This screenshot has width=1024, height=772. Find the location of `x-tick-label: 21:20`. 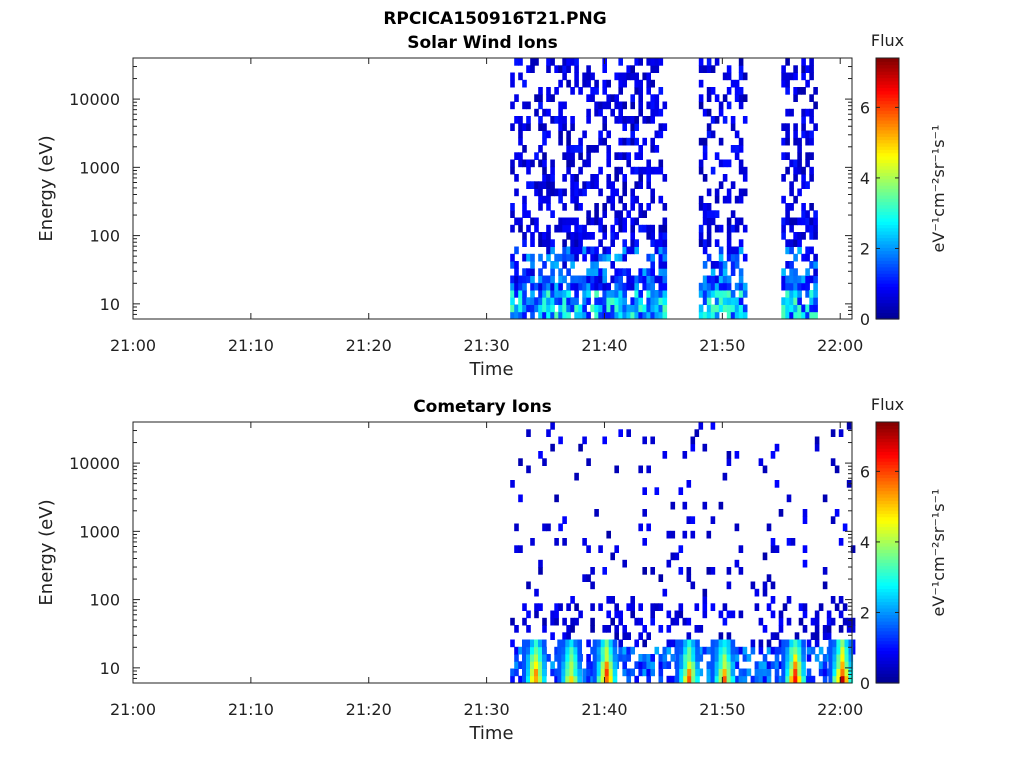

x-tick-label: 21:20 is located at coordinates (369, 709).